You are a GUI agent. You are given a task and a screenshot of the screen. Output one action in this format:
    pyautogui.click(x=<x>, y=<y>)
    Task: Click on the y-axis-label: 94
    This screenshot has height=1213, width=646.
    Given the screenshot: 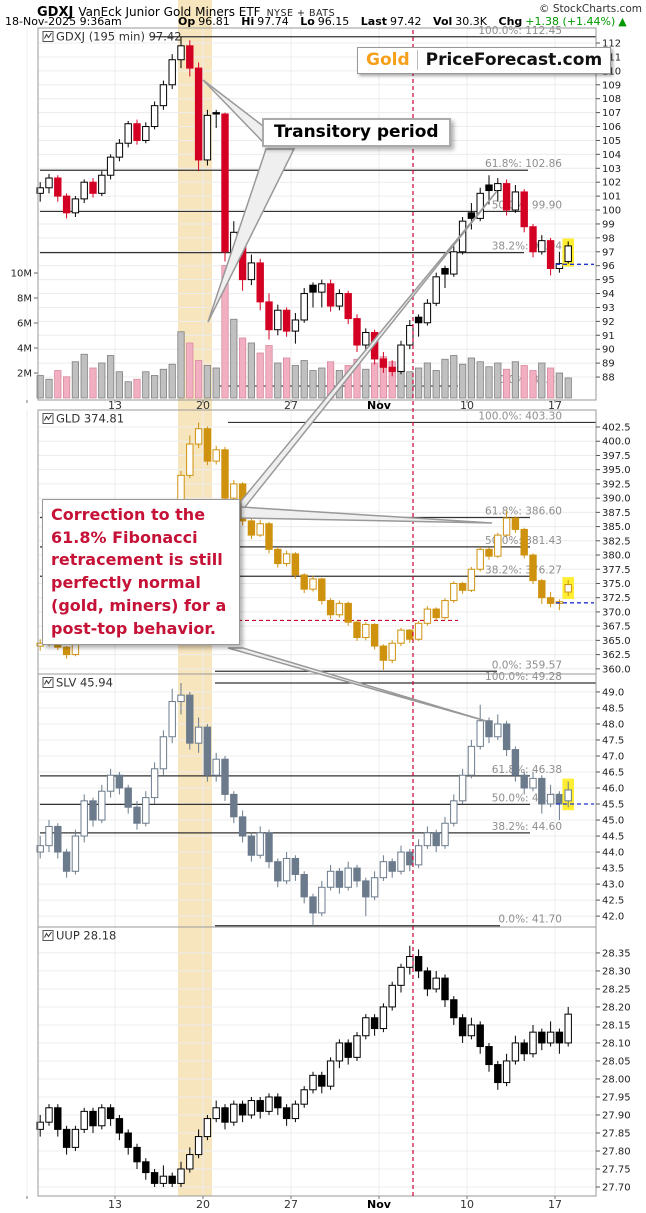 What is the action you would take?
    pyautogui.click(x=608, y=294)
    